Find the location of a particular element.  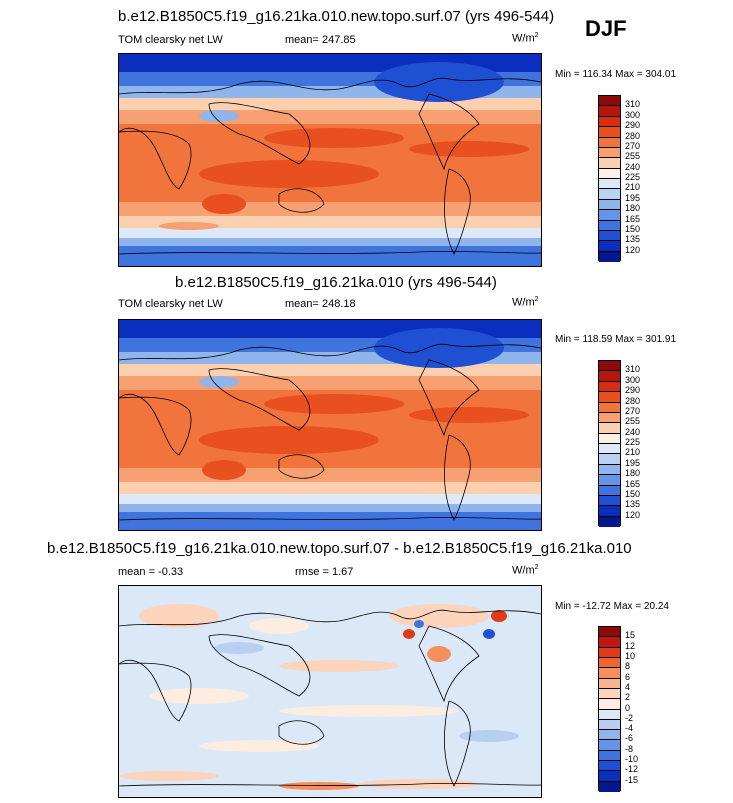

season-label: DJF is located at coordinates (606, 28).